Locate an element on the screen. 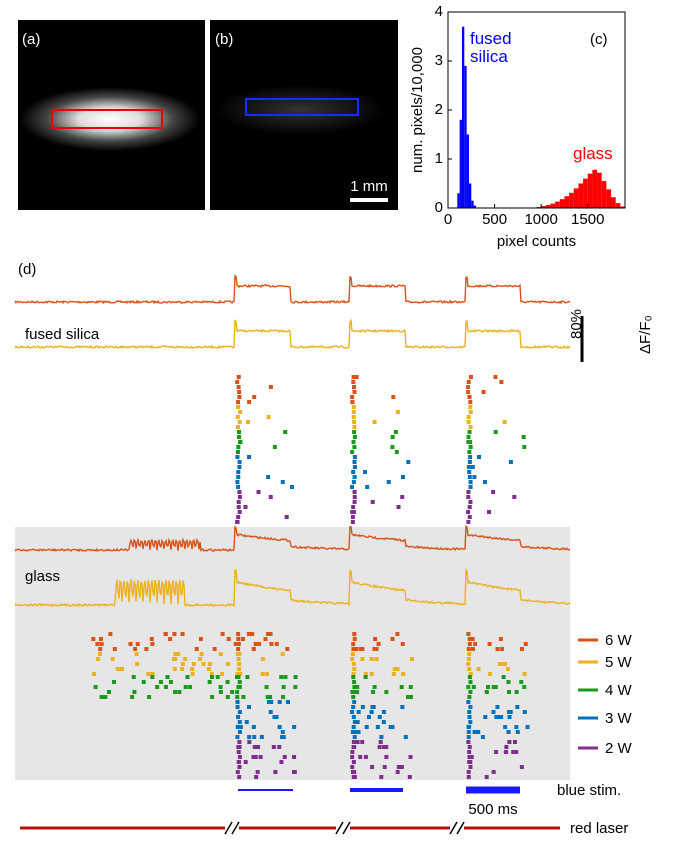 The height and width of the screenshot is (849, 685). trace is located at coordinates (292, 289).